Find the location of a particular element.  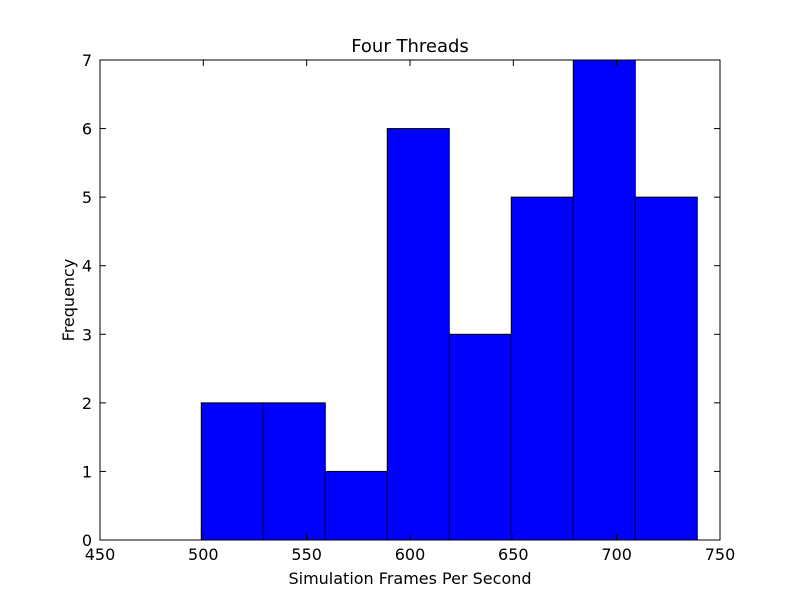

y-tick-label: 1 is located at coordinates (87, 471).